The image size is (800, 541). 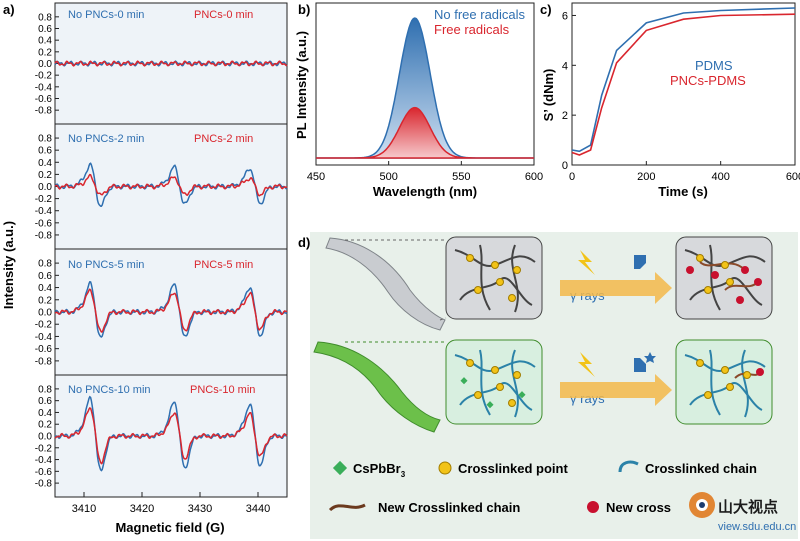 What do you see at coordinates (724, 285) in the screenshot?
I see `new-crosslink-points-pdms` at bounding box center [724, 285].